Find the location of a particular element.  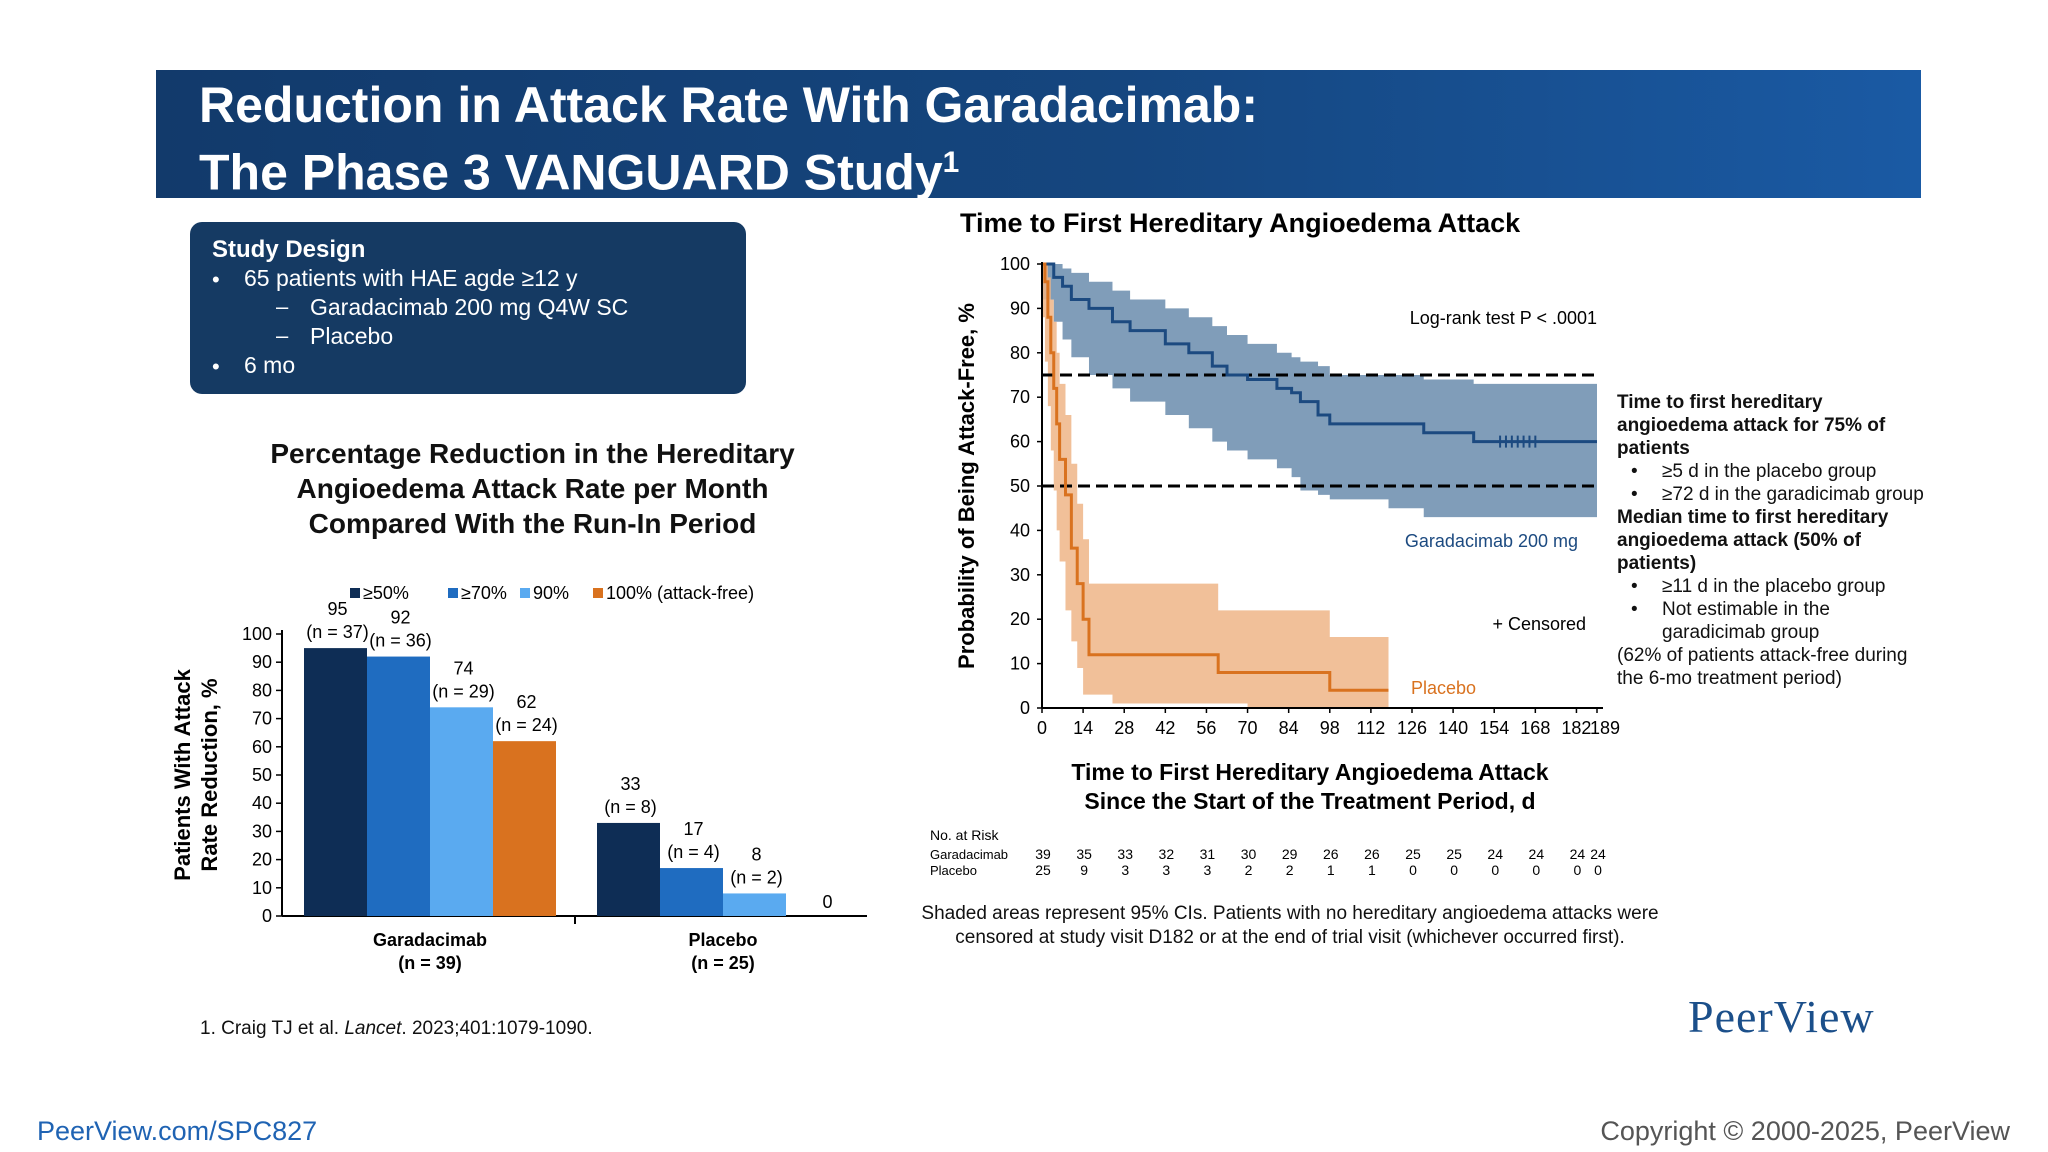

peerview-logo: PeerView is located at coordinates (1781, 1016).